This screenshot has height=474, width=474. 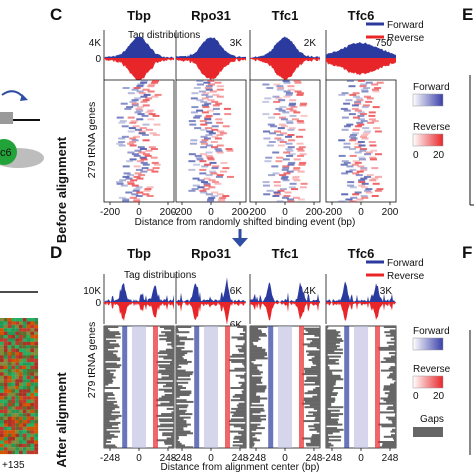 I want to click on panel-e-letter: E, so click(x=467, y=14).